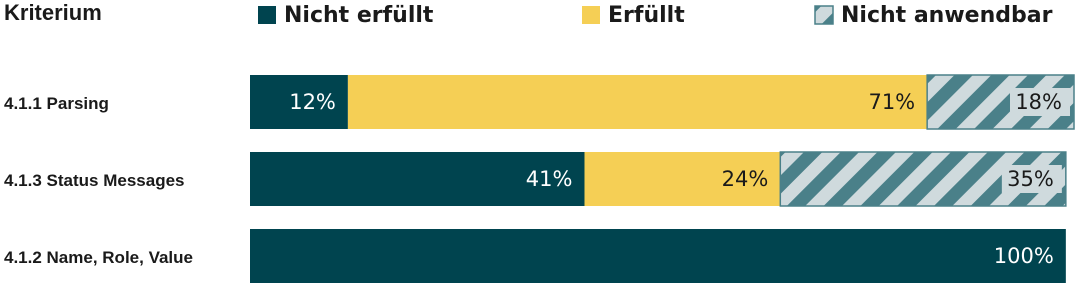 Image resolution: width=1080 pixels, height=288 pixels. I want to click on value-label: 100%, so click(1024, 256).